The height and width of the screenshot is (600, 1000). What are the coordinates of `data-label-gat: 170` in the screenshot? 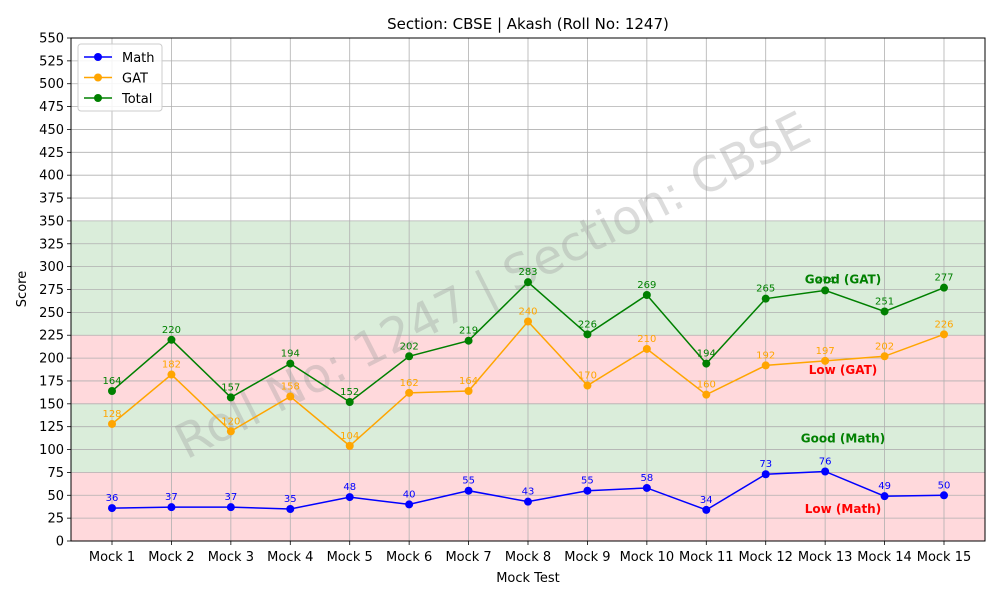 It's located at (587, 376).